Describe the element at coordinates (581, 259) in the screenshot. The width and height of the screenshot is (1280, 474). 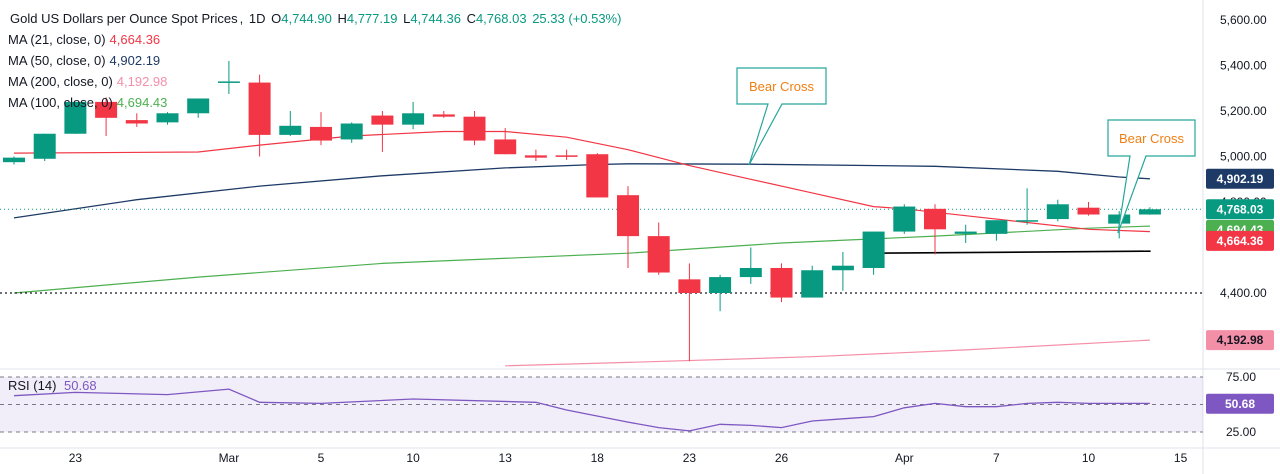
I see `ma100-line` at that location.